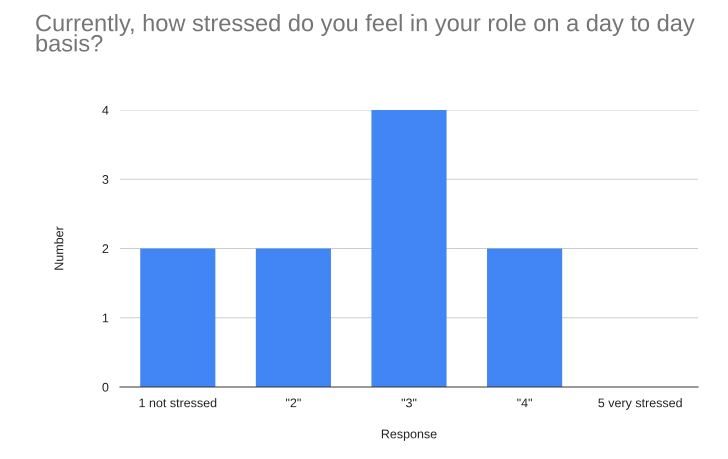 The image size is (728, 459). What do you see at coordinates (59, 248) in the screenshot?
I see `y-axis-title: Number` at bounding box center [59, 248].